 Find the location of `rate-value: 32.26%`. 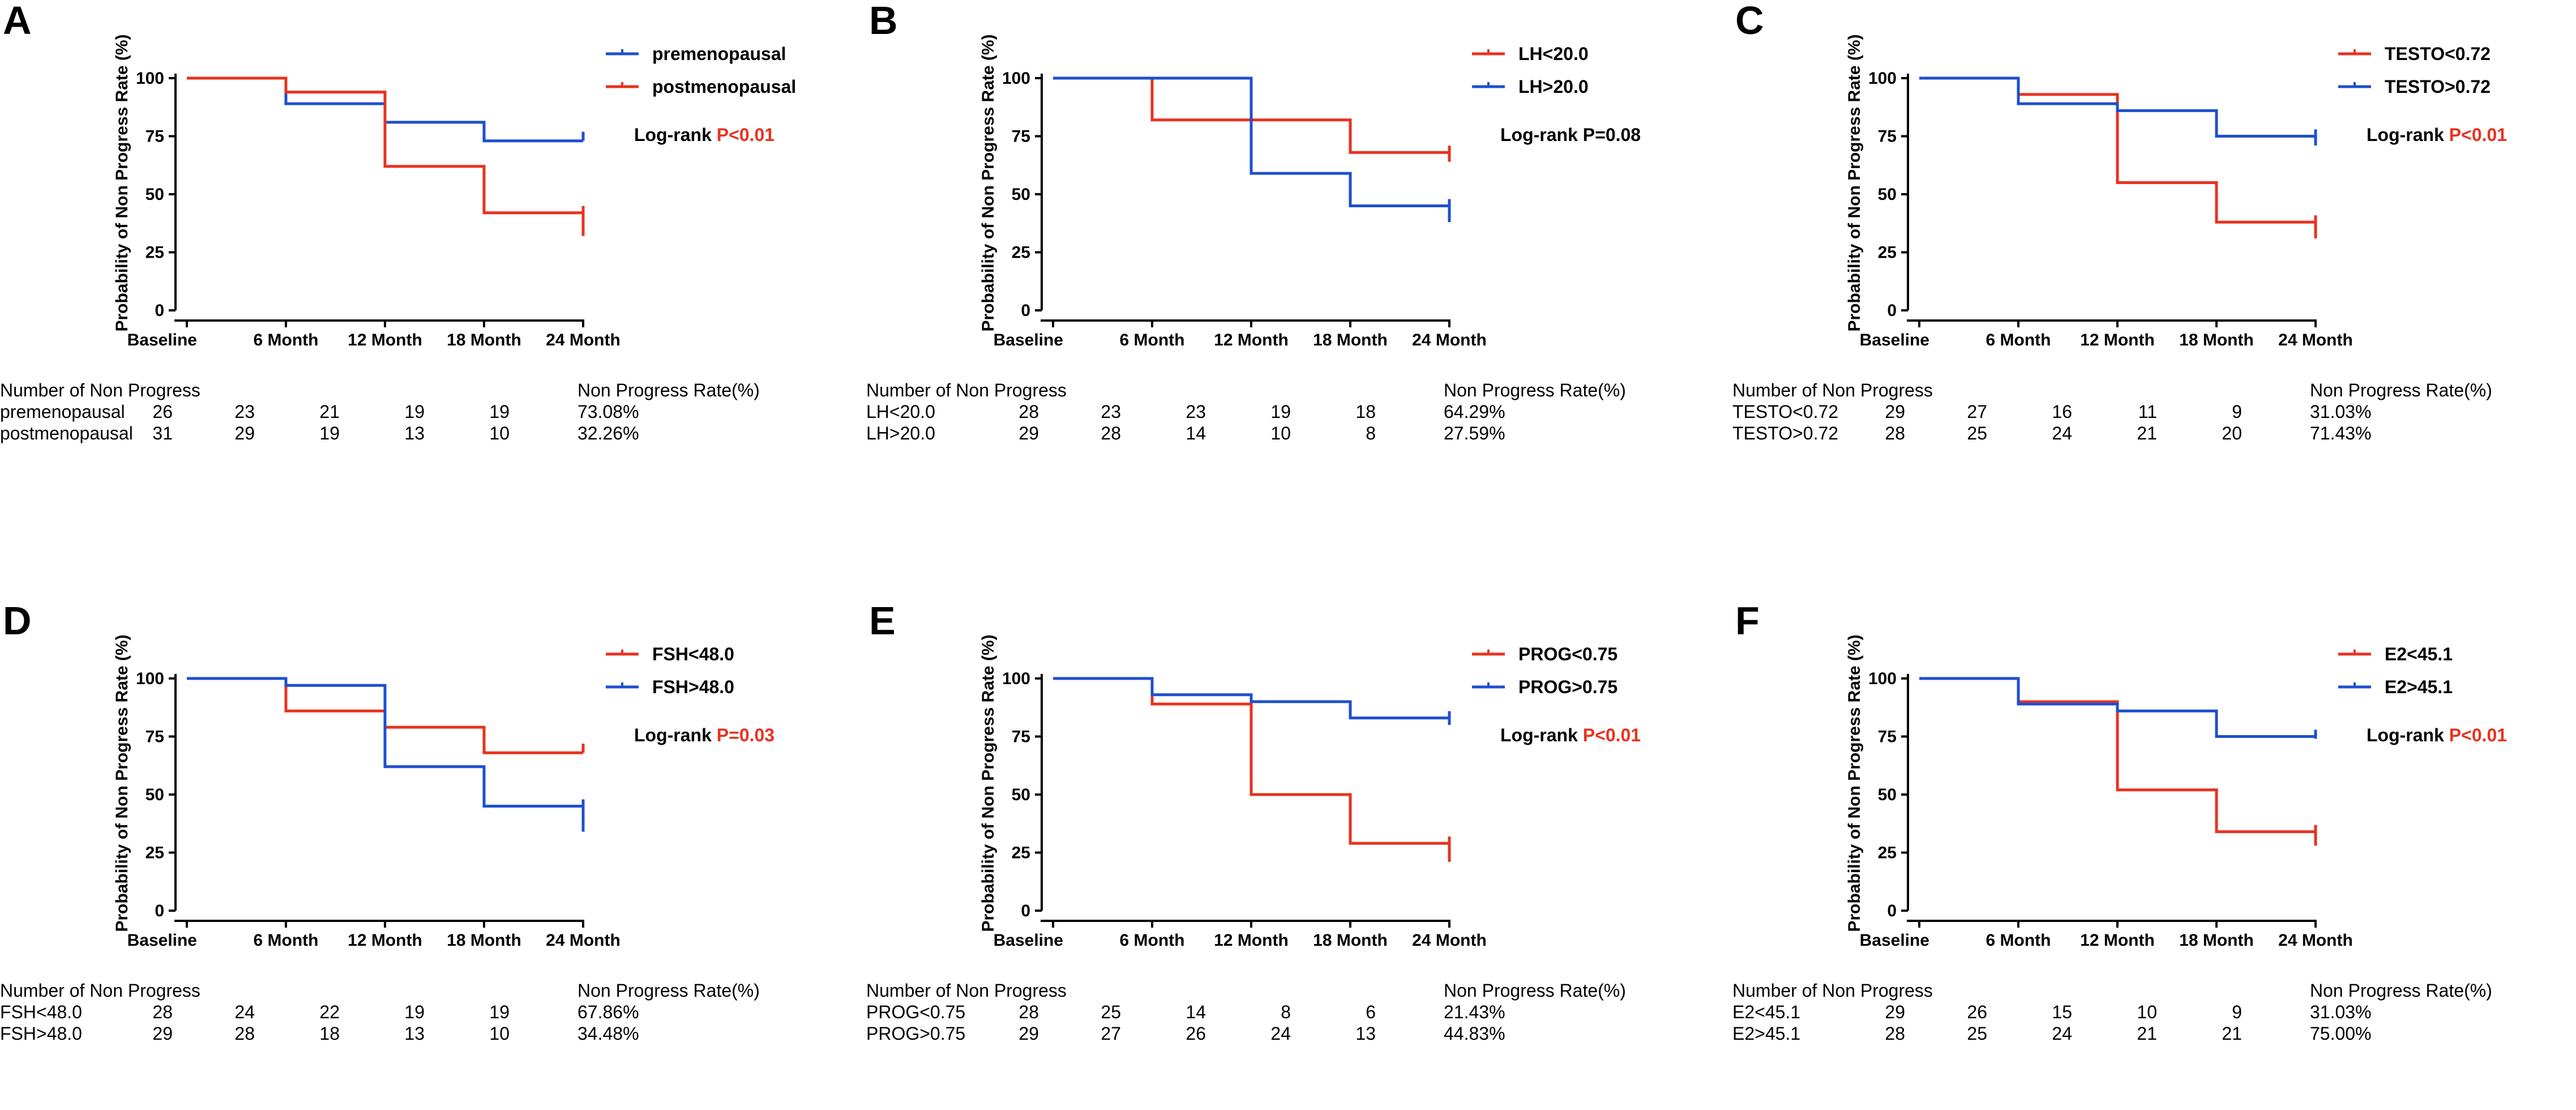

rate-value: 32.26% is located at coordinates (608, 433).